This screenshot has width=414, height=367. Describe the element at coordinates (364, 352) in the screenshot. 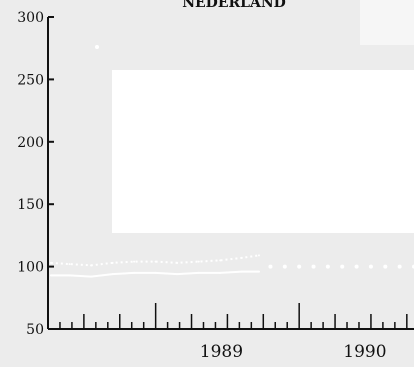

I see `x-tick-label: 1990` at that location.